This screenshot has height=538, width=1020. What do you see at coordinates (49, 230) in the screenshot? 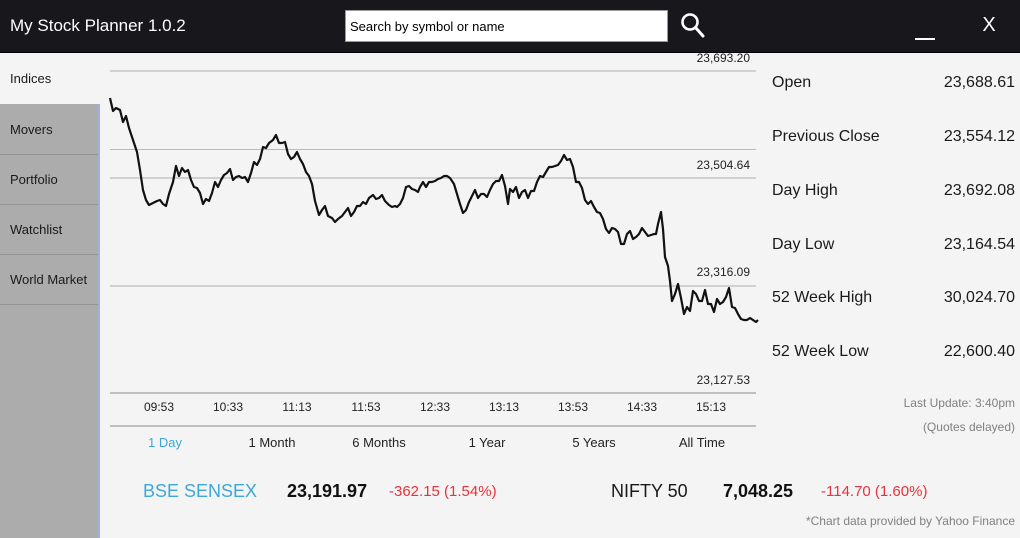
I see `sidebar-item-watchlist: Watchlist` at bounding box center [49, 230].